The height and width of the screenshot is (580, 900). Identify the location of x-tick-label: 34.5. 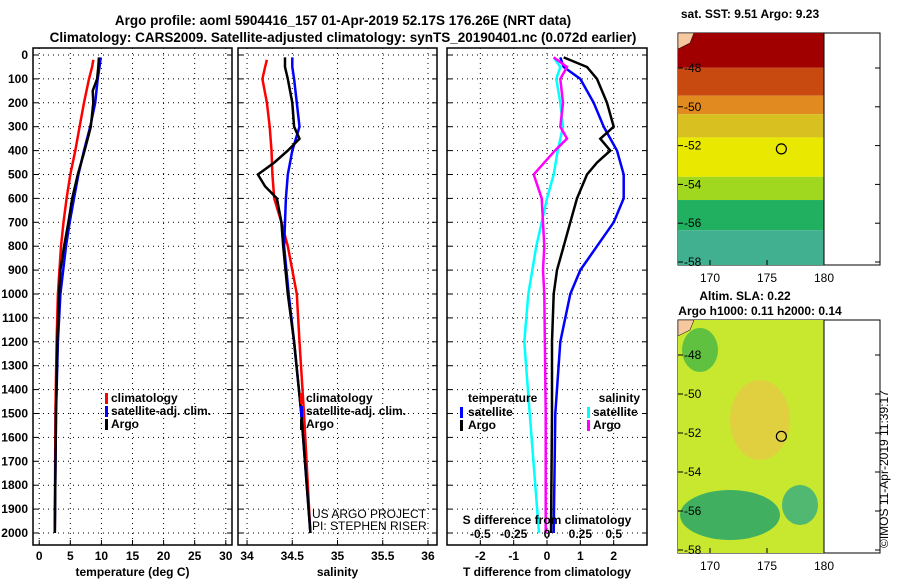
(293, 556).